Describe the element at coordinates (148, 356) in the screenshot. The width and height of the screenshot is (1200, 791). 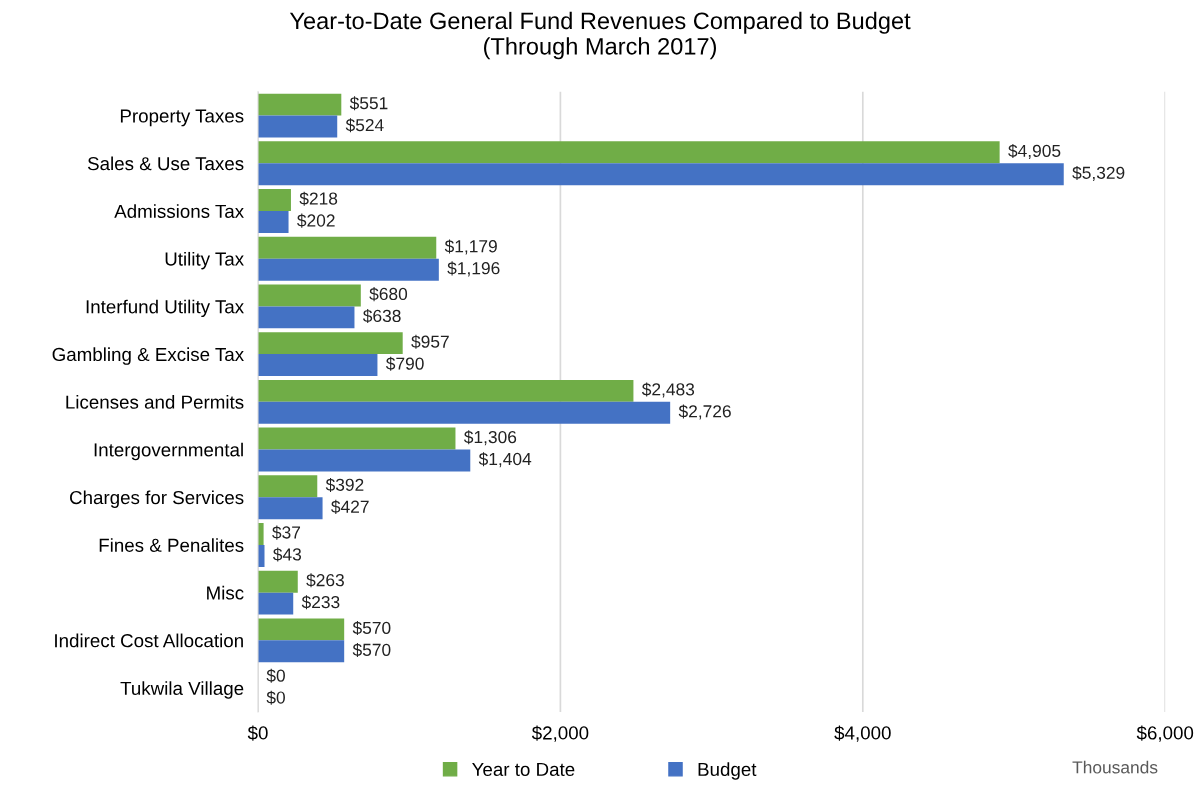
I see `y-tick-label: Gambling & Excise Tax` at that location.